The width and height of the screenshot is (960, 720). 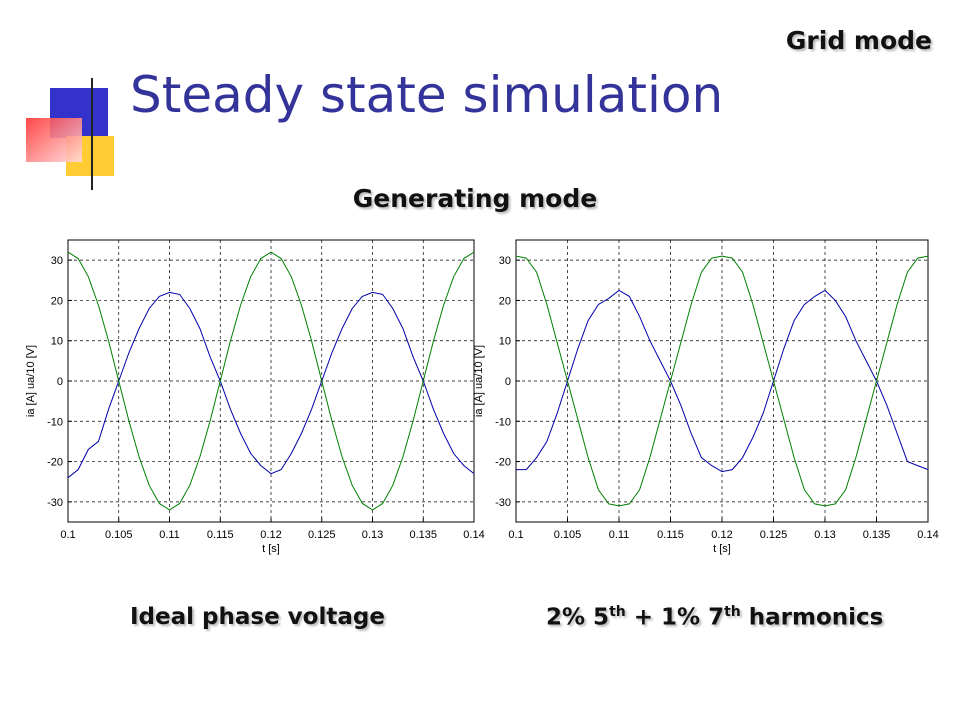 I want to click on chart-caption: 2% 5th + 1% 7th harmonics, so click(x=714, y=617).